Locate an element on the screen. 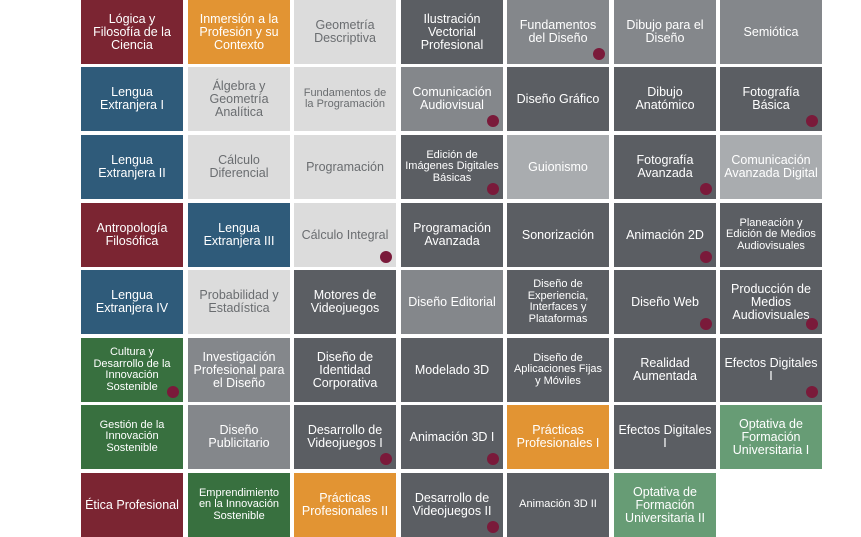  course-tile: Edición de Imágenes Digitales Básicas is located at coordinates (452, 167).